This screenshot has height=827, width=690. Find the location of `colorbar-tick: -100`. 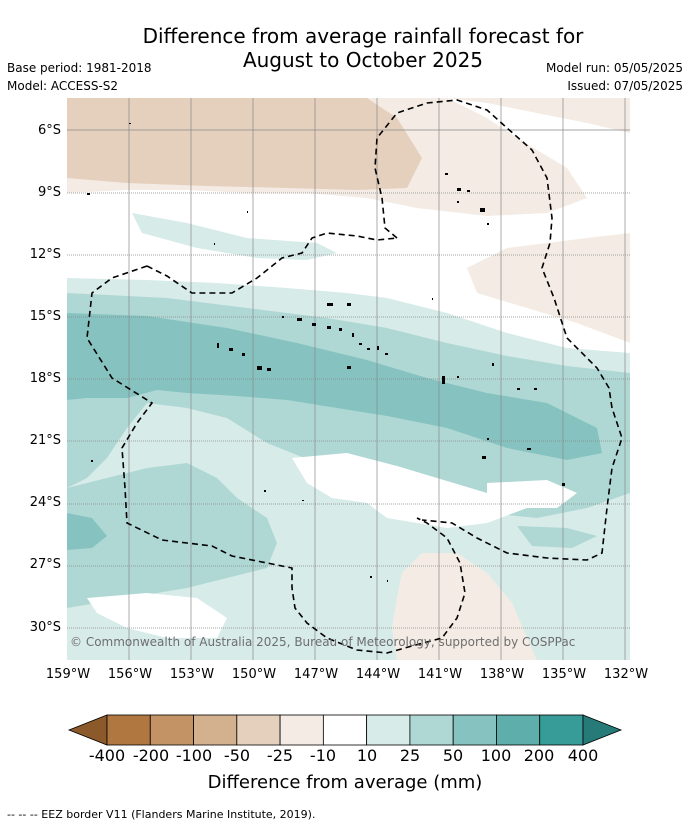

colorbar-tick: -100 is located at coordinates (194, 755).